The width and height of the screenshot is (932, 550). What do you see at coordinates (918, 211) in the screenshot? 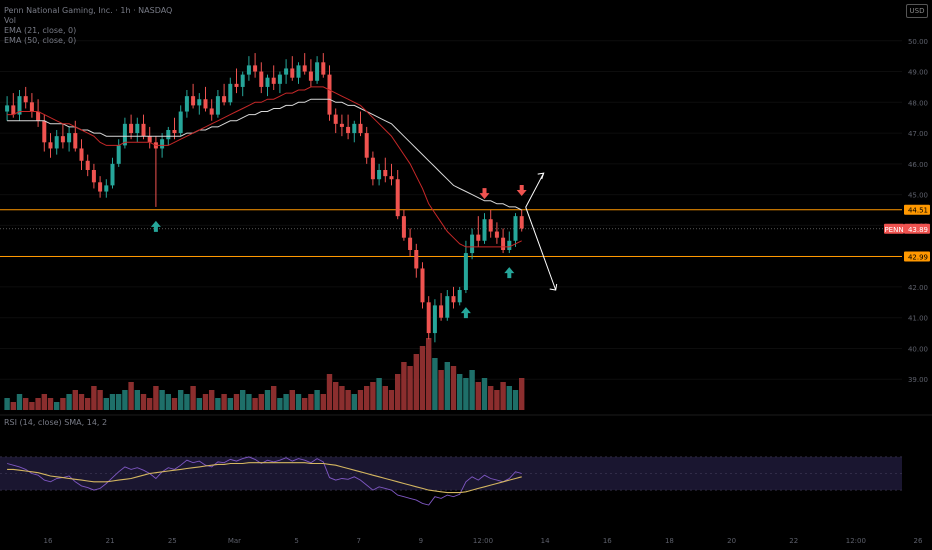
I see `price-tag-text: 44.51` at bounding box center [918, 211].